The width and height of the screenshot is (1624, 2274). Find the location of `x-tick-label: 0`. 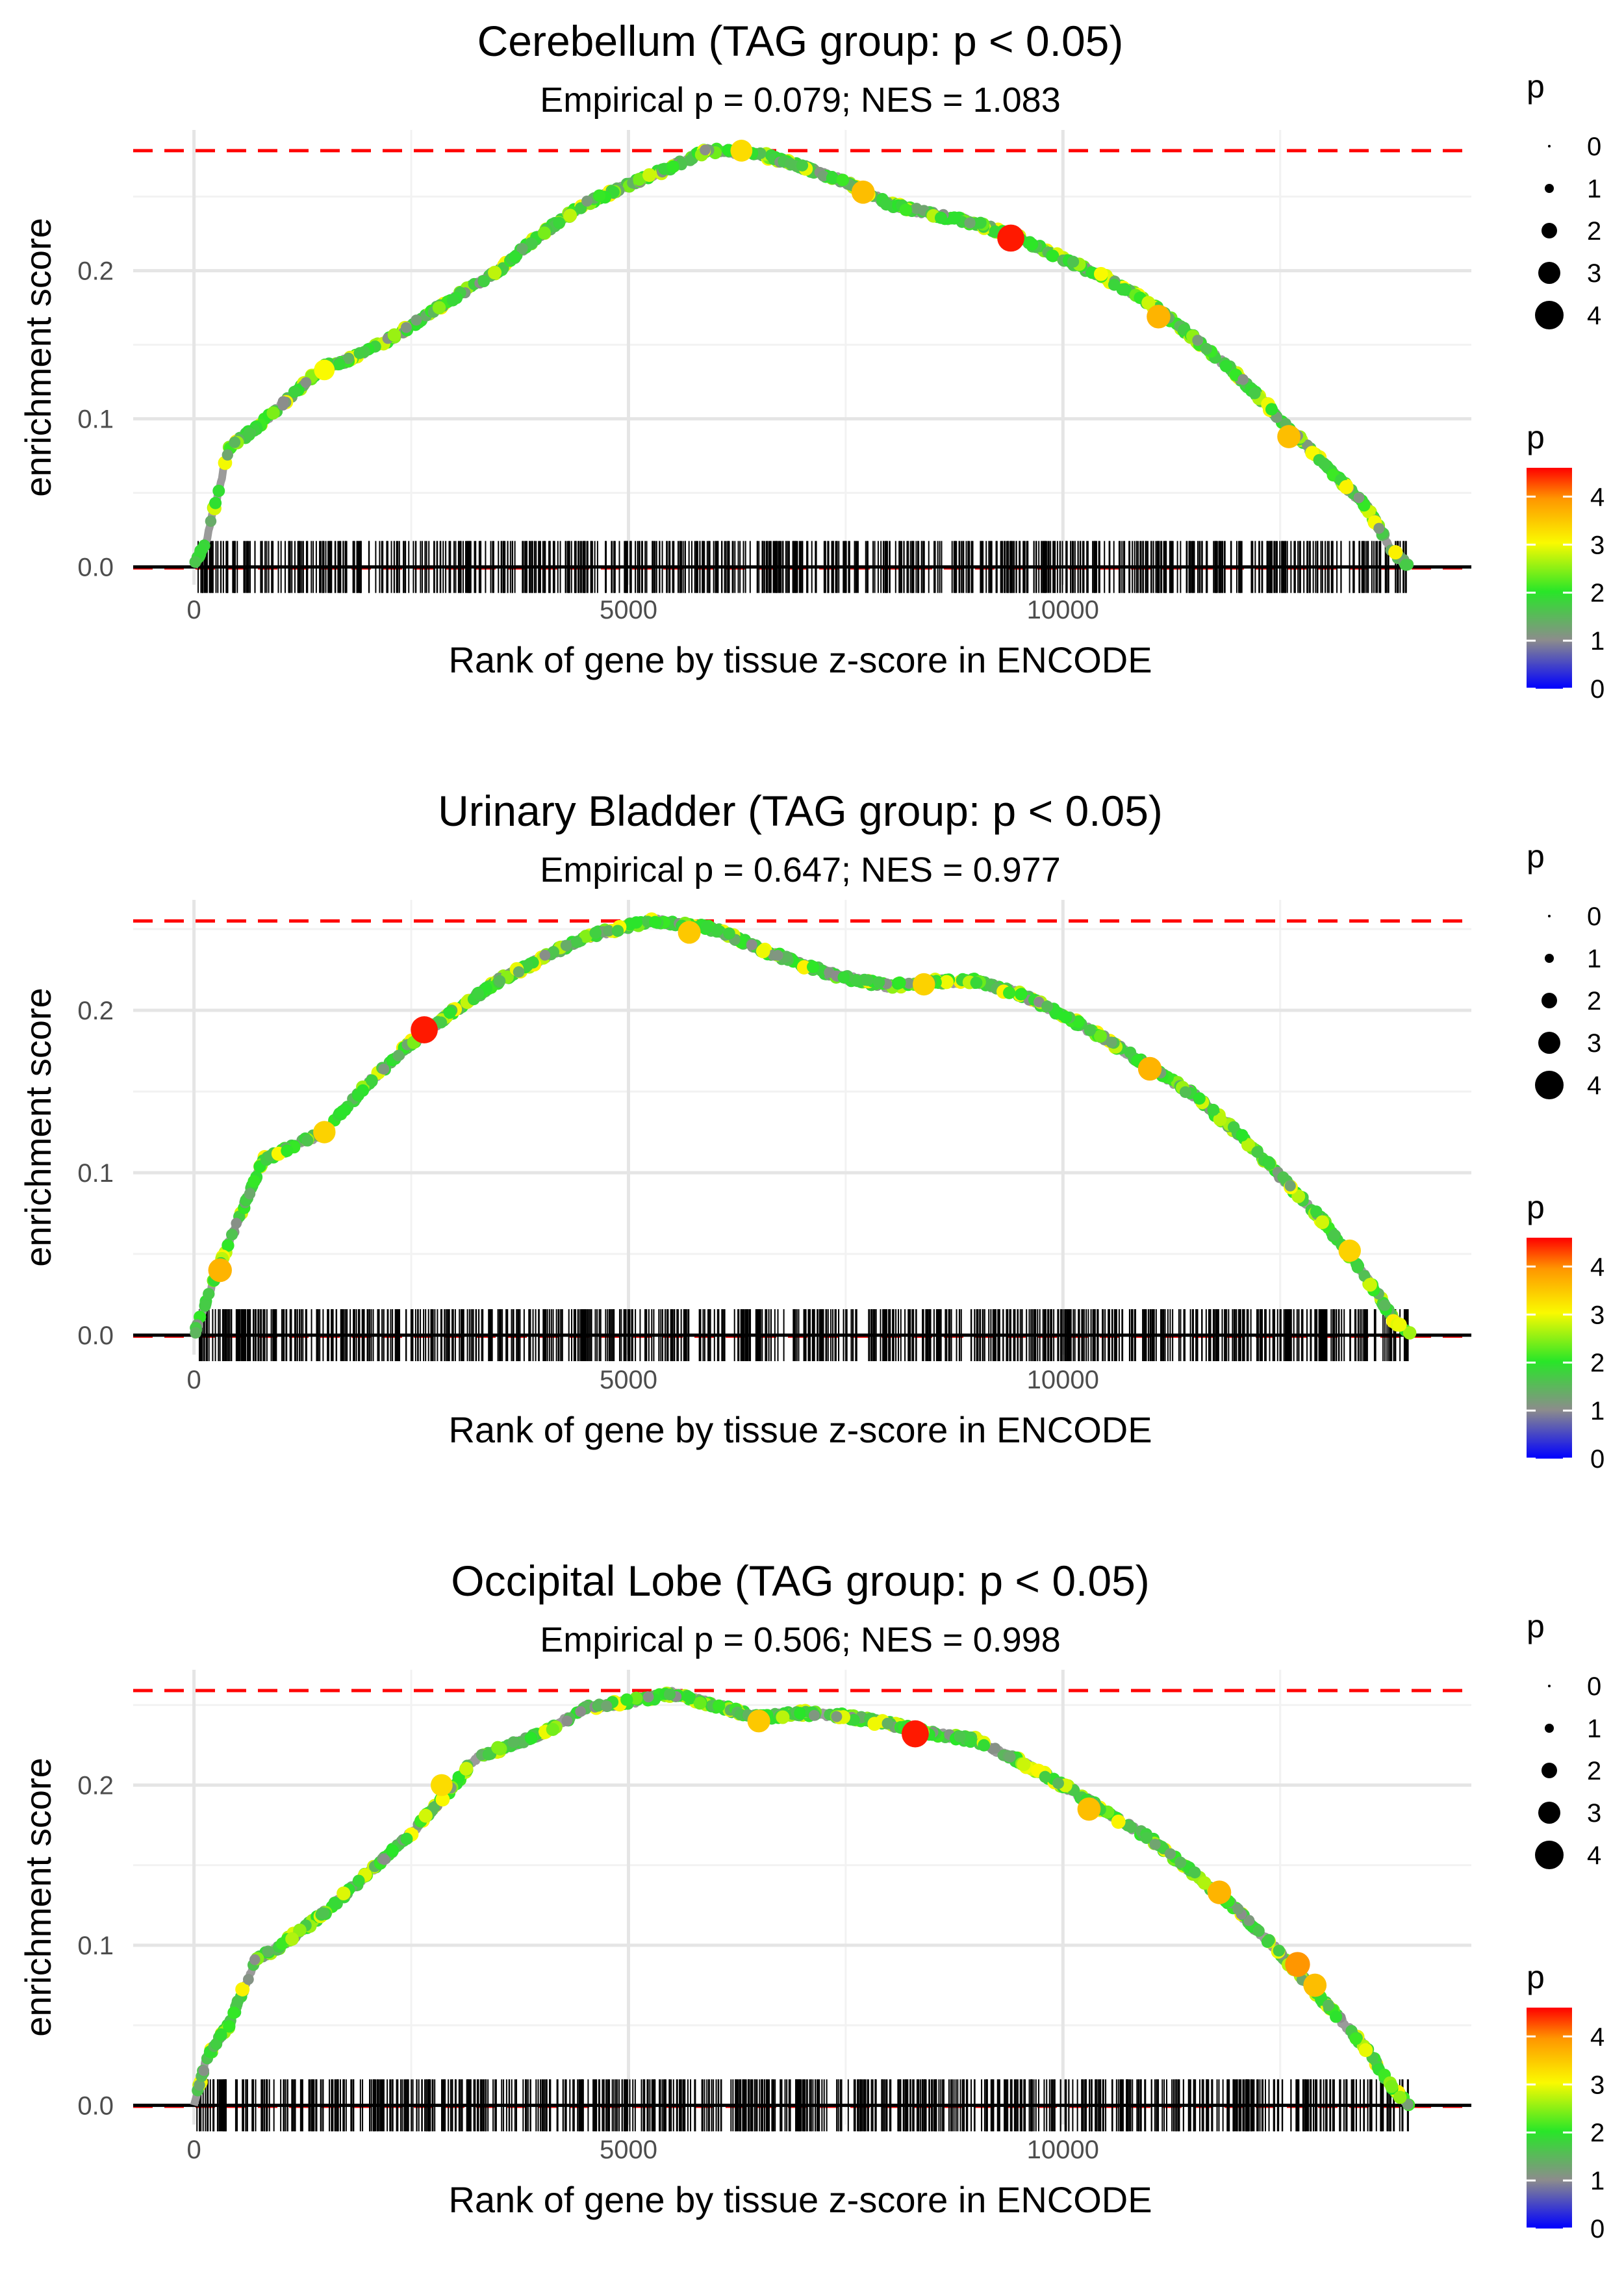

x-tick-label: 0 is located at coordinates (194, 610).